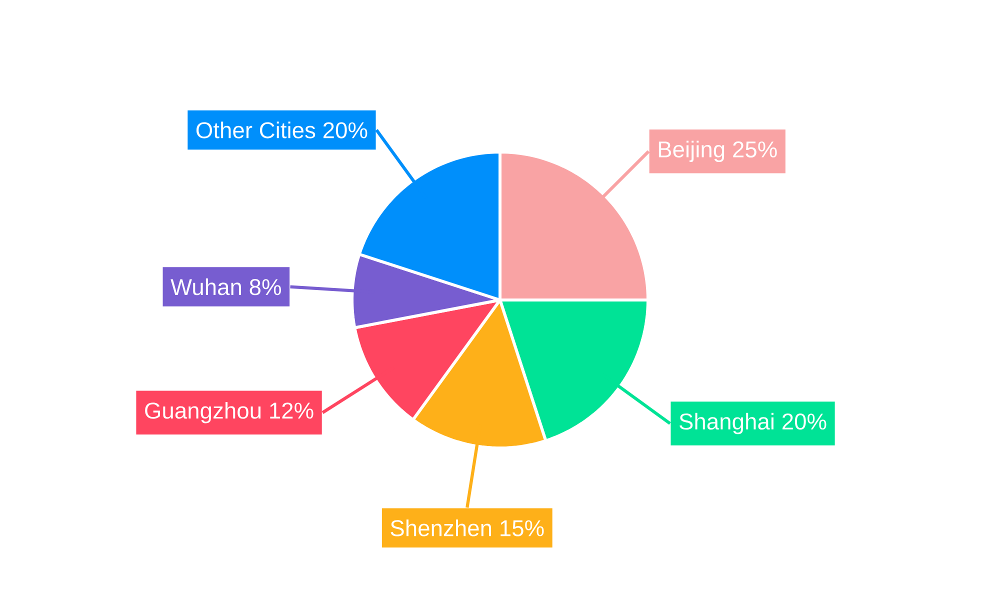 The height and width of the screenshot is (600, 1000). What do you see at coordinates (691, 151) in the screenshot?
I see `slice-label: Beijing` at bounding box center [691, 151].